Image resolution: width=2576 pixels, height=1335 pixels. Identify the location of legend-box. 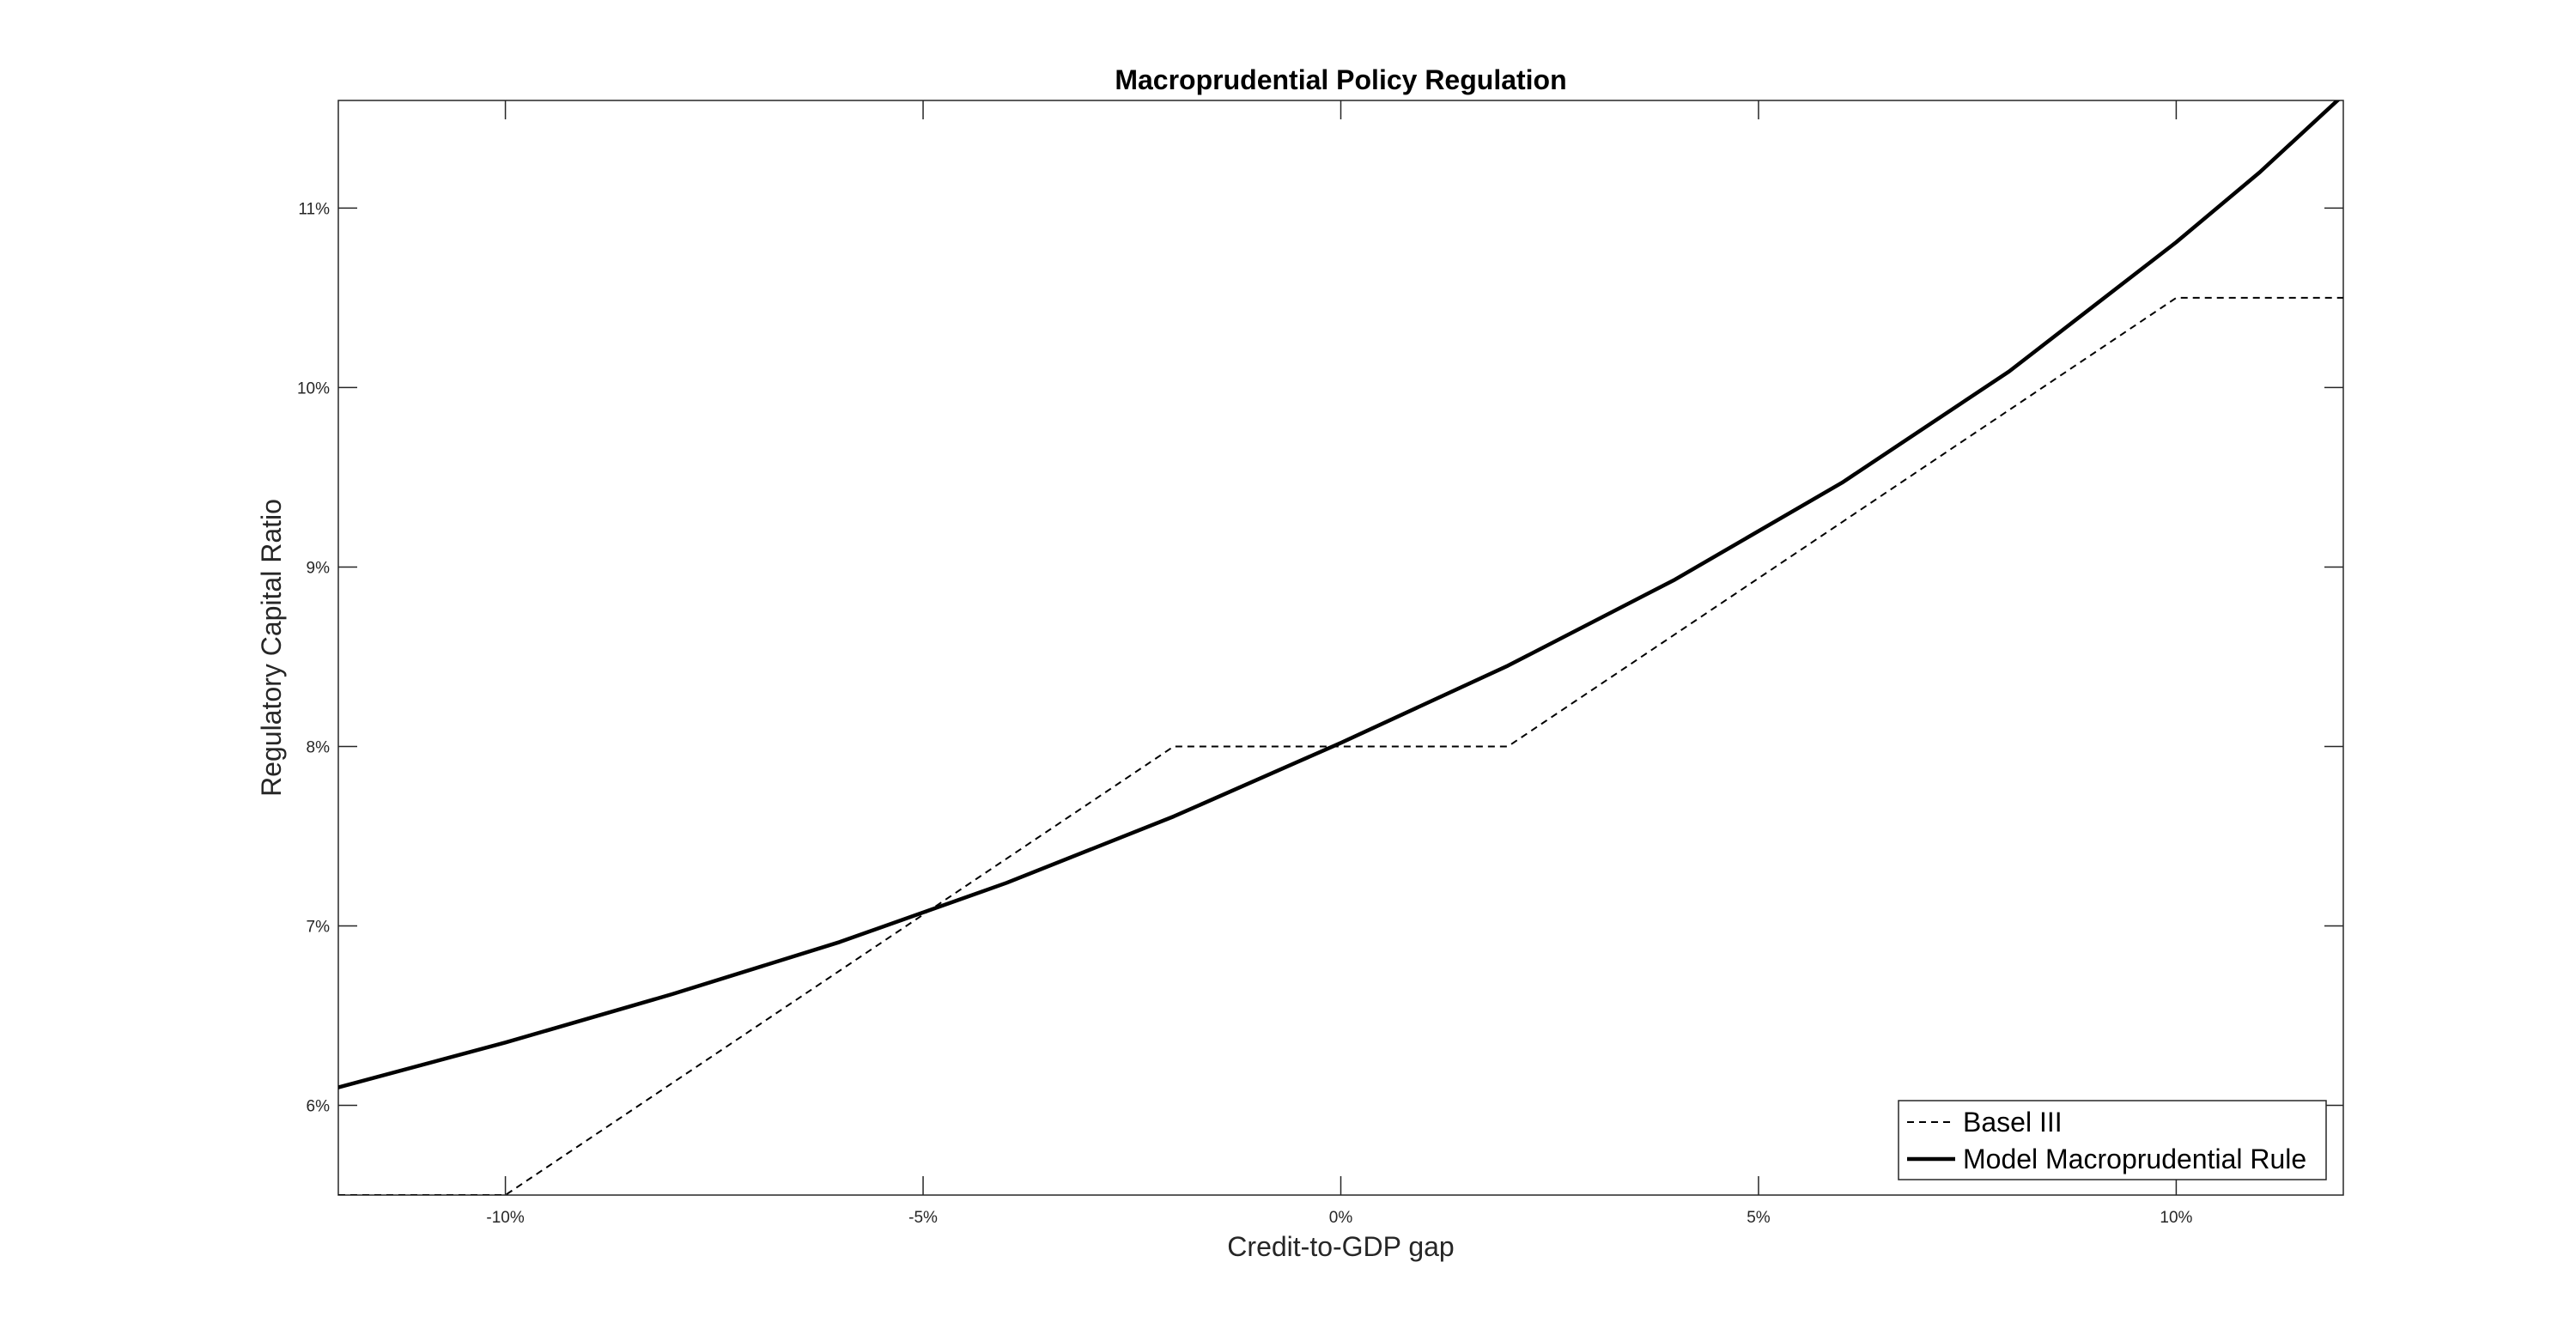
(2112, 1140).